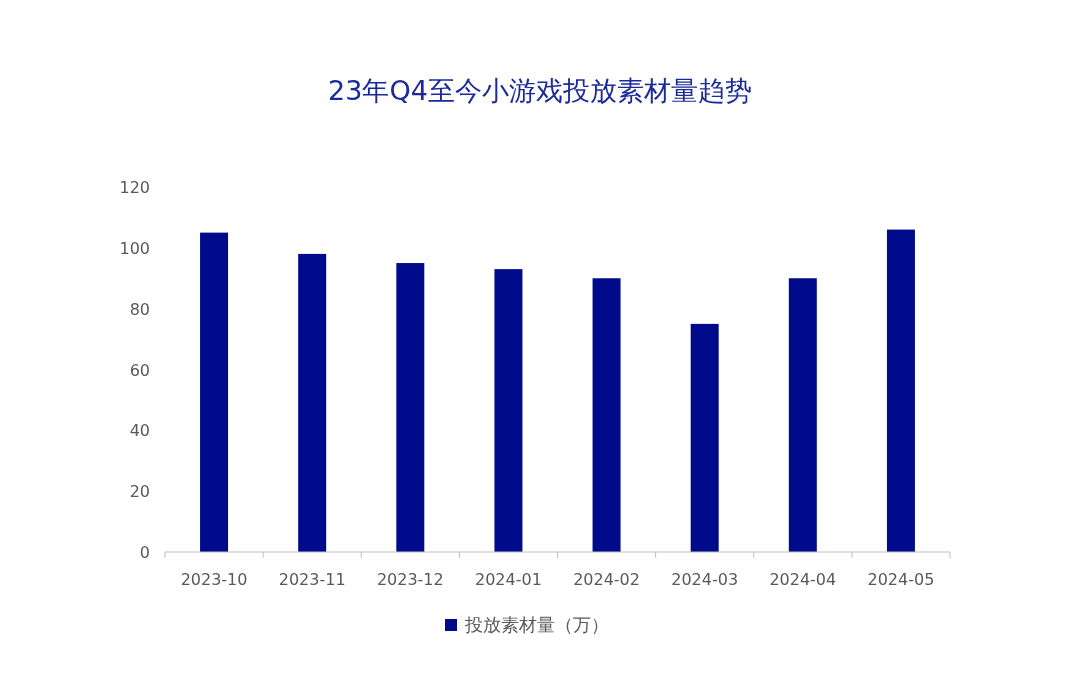  What do you see at coordinates (803, 579) in the screenshot?
I see `x-tick-label: 2024-04` at bounding box center [803, 579].